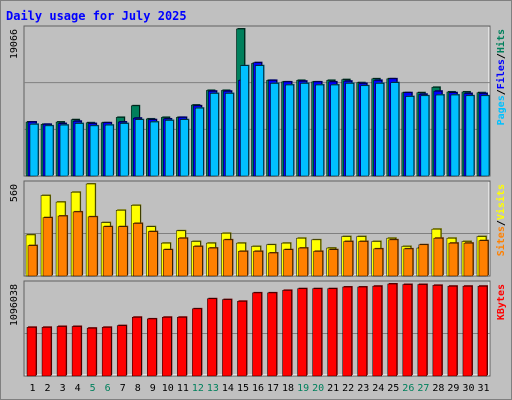  What do you see at coordinates (93, 388) in the screenshot?
I see `x-tick-label-day-5: 5` at bounding box center [93, 388].